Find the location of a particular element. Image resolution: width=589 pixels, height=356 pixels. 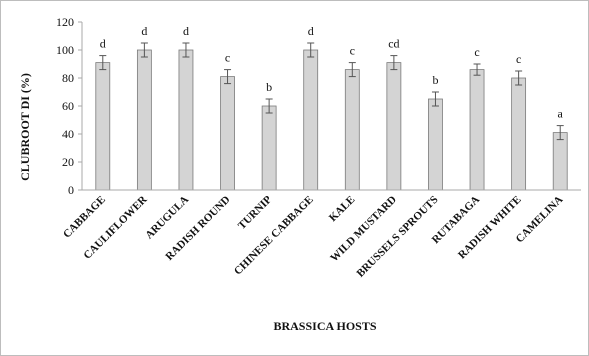

y-tick-label: 0 is located at coordinates (71, 190).